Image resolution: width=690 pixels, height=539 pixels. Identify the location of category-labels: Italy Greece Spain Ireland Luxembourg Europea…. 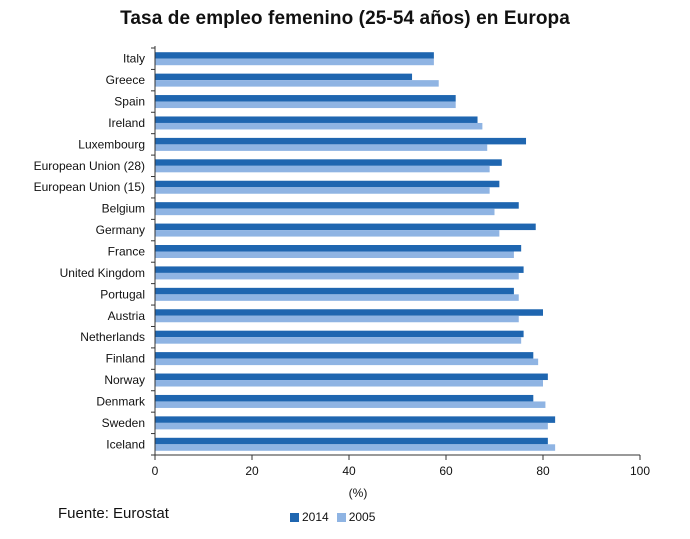
(90, 252).